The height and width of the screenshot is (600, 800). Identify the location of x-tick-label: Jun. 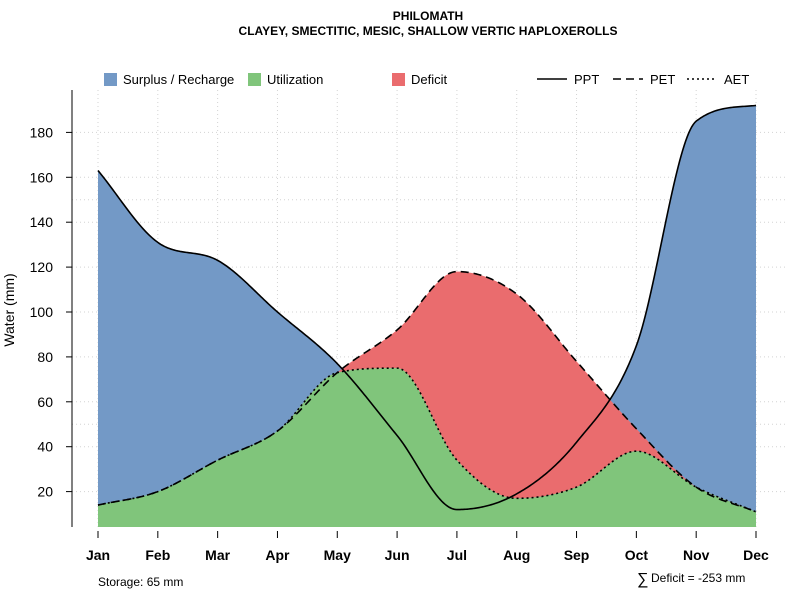
(397, 555).